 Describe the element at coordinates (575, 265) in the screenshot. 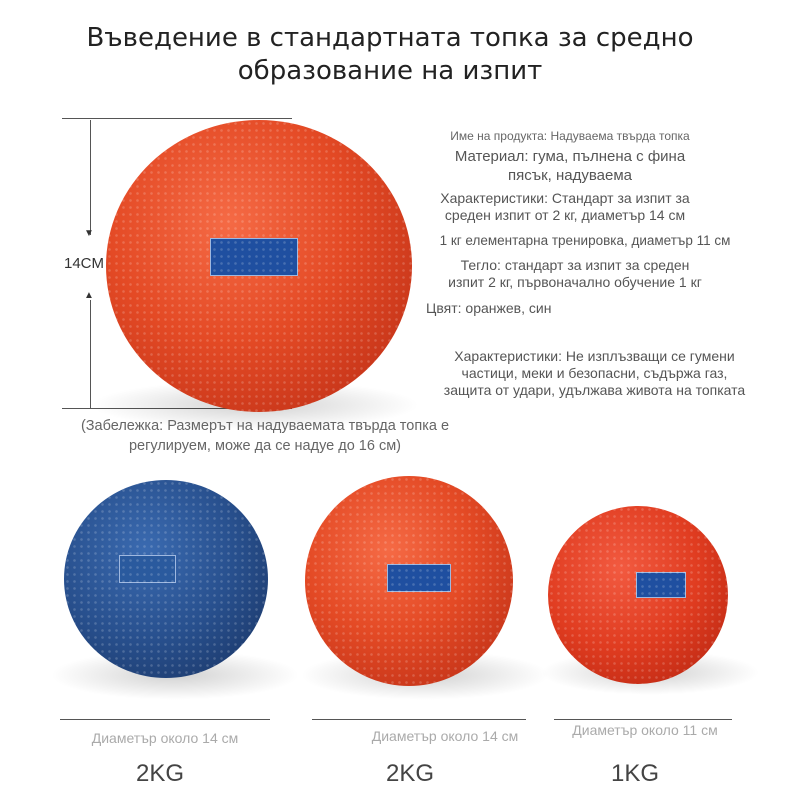

I see `spec-weight-1: Тегло: стандарт за изпит за среден` at that location.